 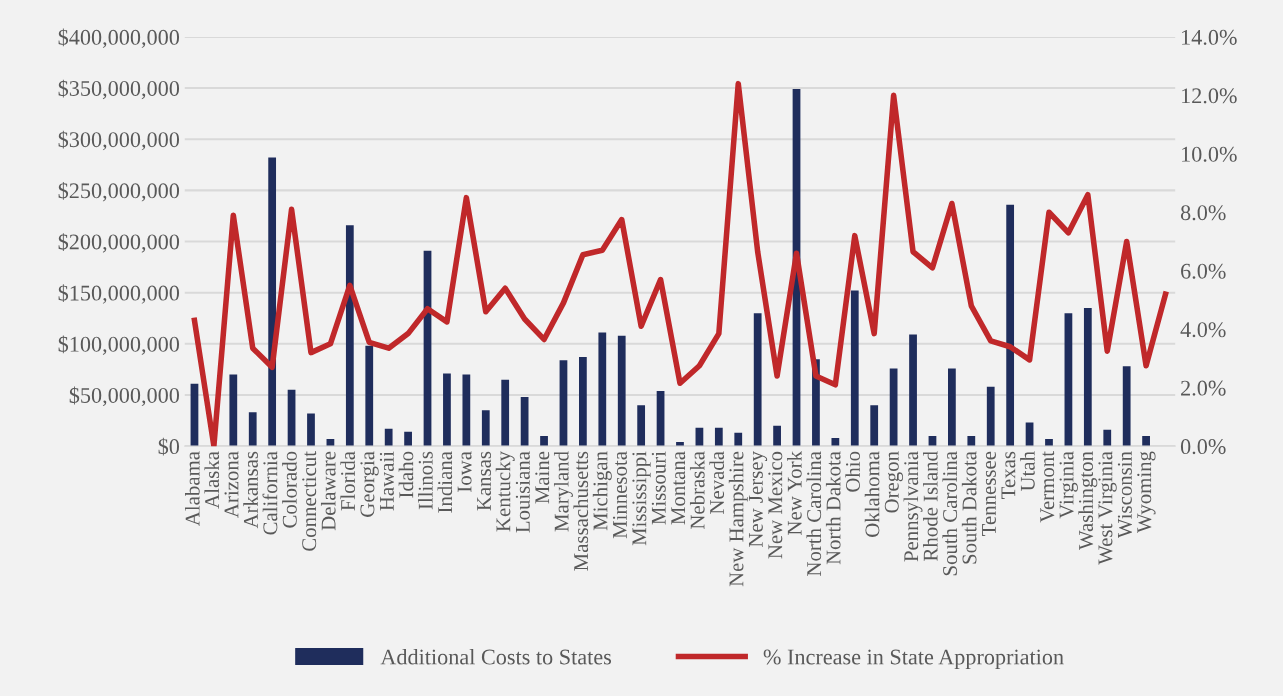 What do you see at coordinates (119, 243) in the screenshot?
I see `y-tick-label: $200,000,000` at bounding box center [119, 243].